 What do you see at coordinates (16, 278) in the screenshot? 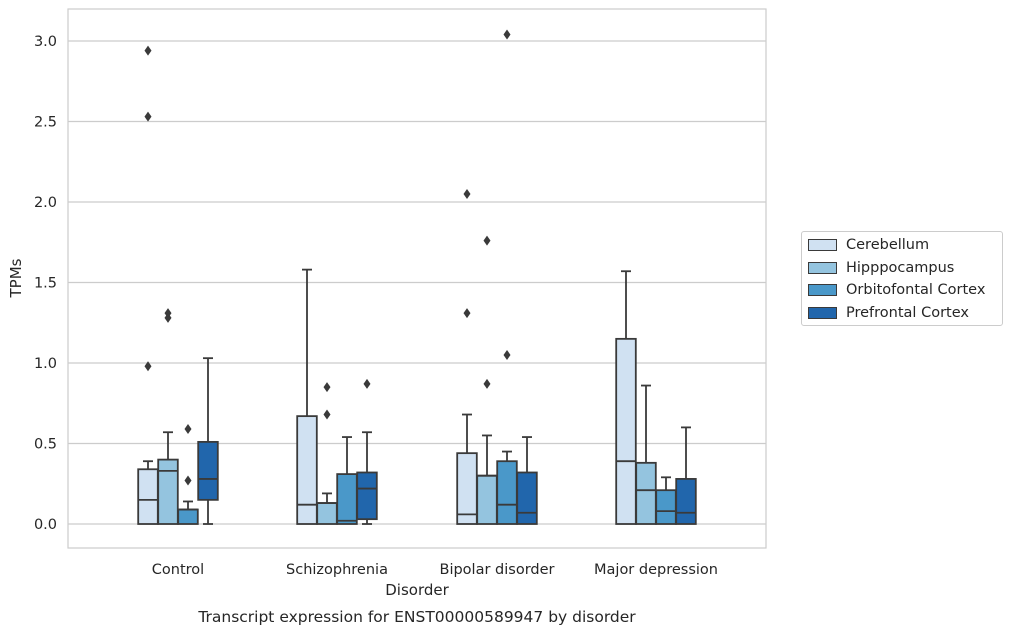
I see `y-axis-label: TPMs` at bounding box center [16, 278].